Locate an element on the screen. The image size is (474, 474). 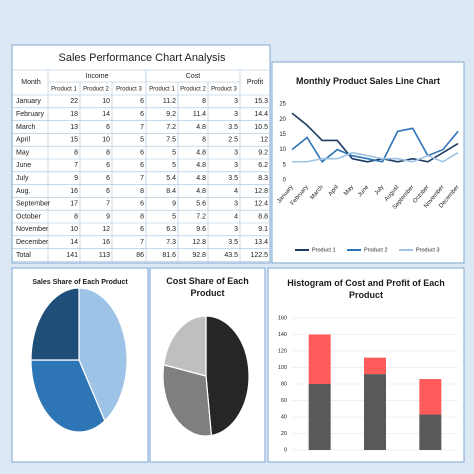
cell: 86 is located at coordinates (140, 255).